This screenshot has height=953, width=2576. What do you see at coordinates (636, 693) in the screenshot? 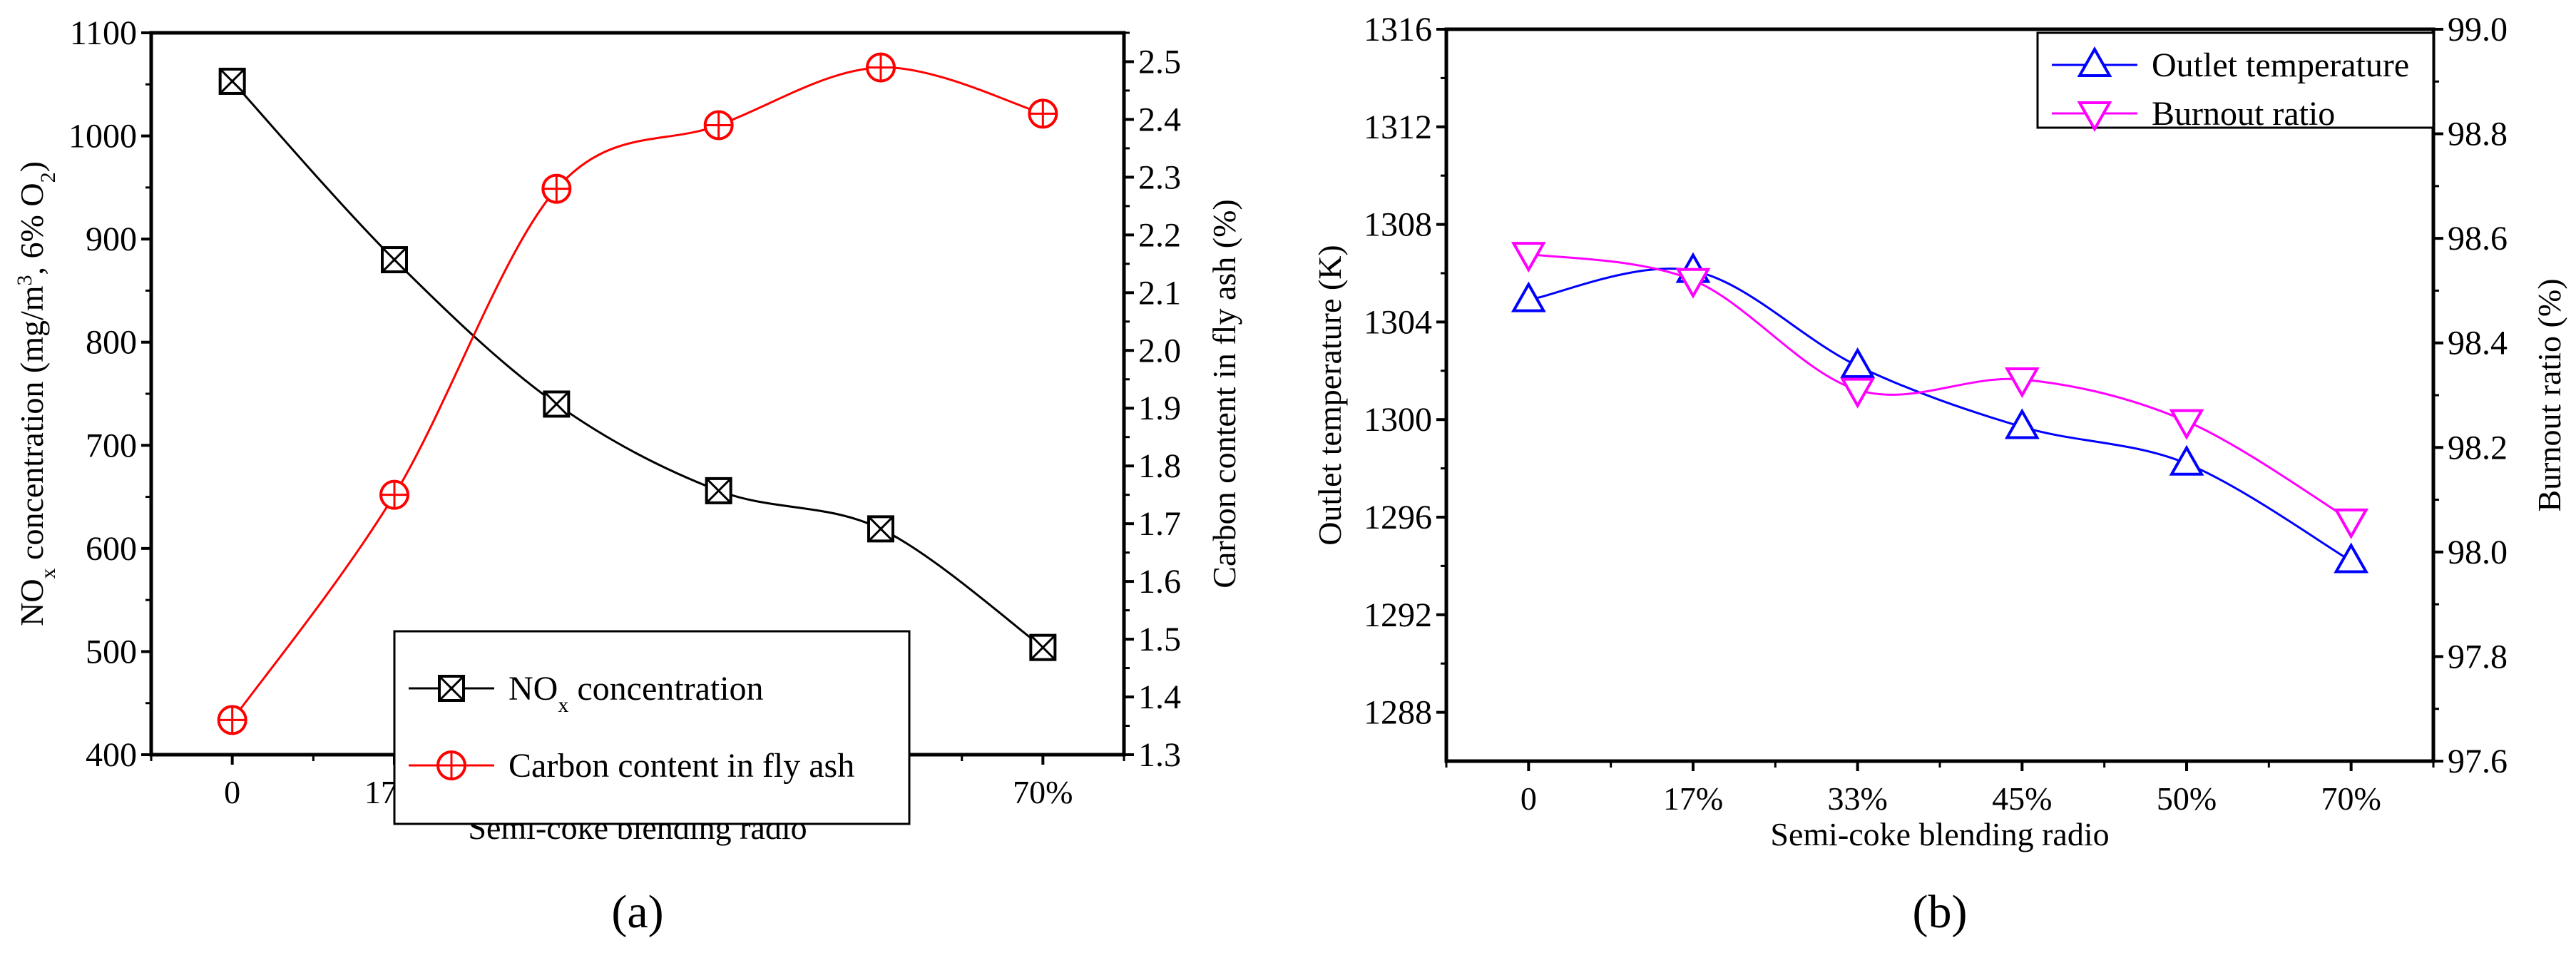
I see `legend-label: NOx concentration` at bounding box center [636, 693].